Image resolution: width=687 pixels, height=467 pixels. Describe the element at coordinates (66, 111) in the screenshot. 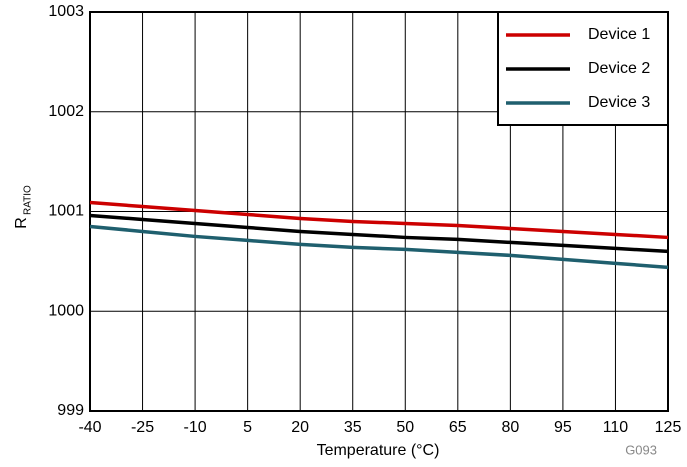

I see `y-tick-label: 1002` at that location.